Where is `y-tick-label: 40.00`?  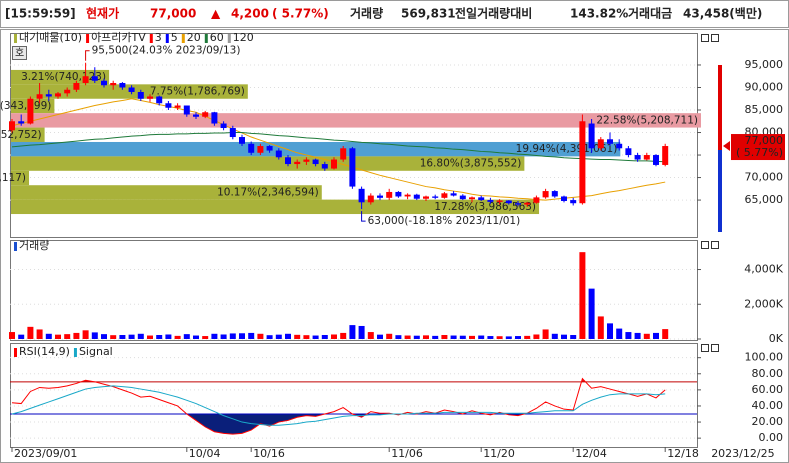
y-tick-label: 40.00 is located at coordinates (768, 405).